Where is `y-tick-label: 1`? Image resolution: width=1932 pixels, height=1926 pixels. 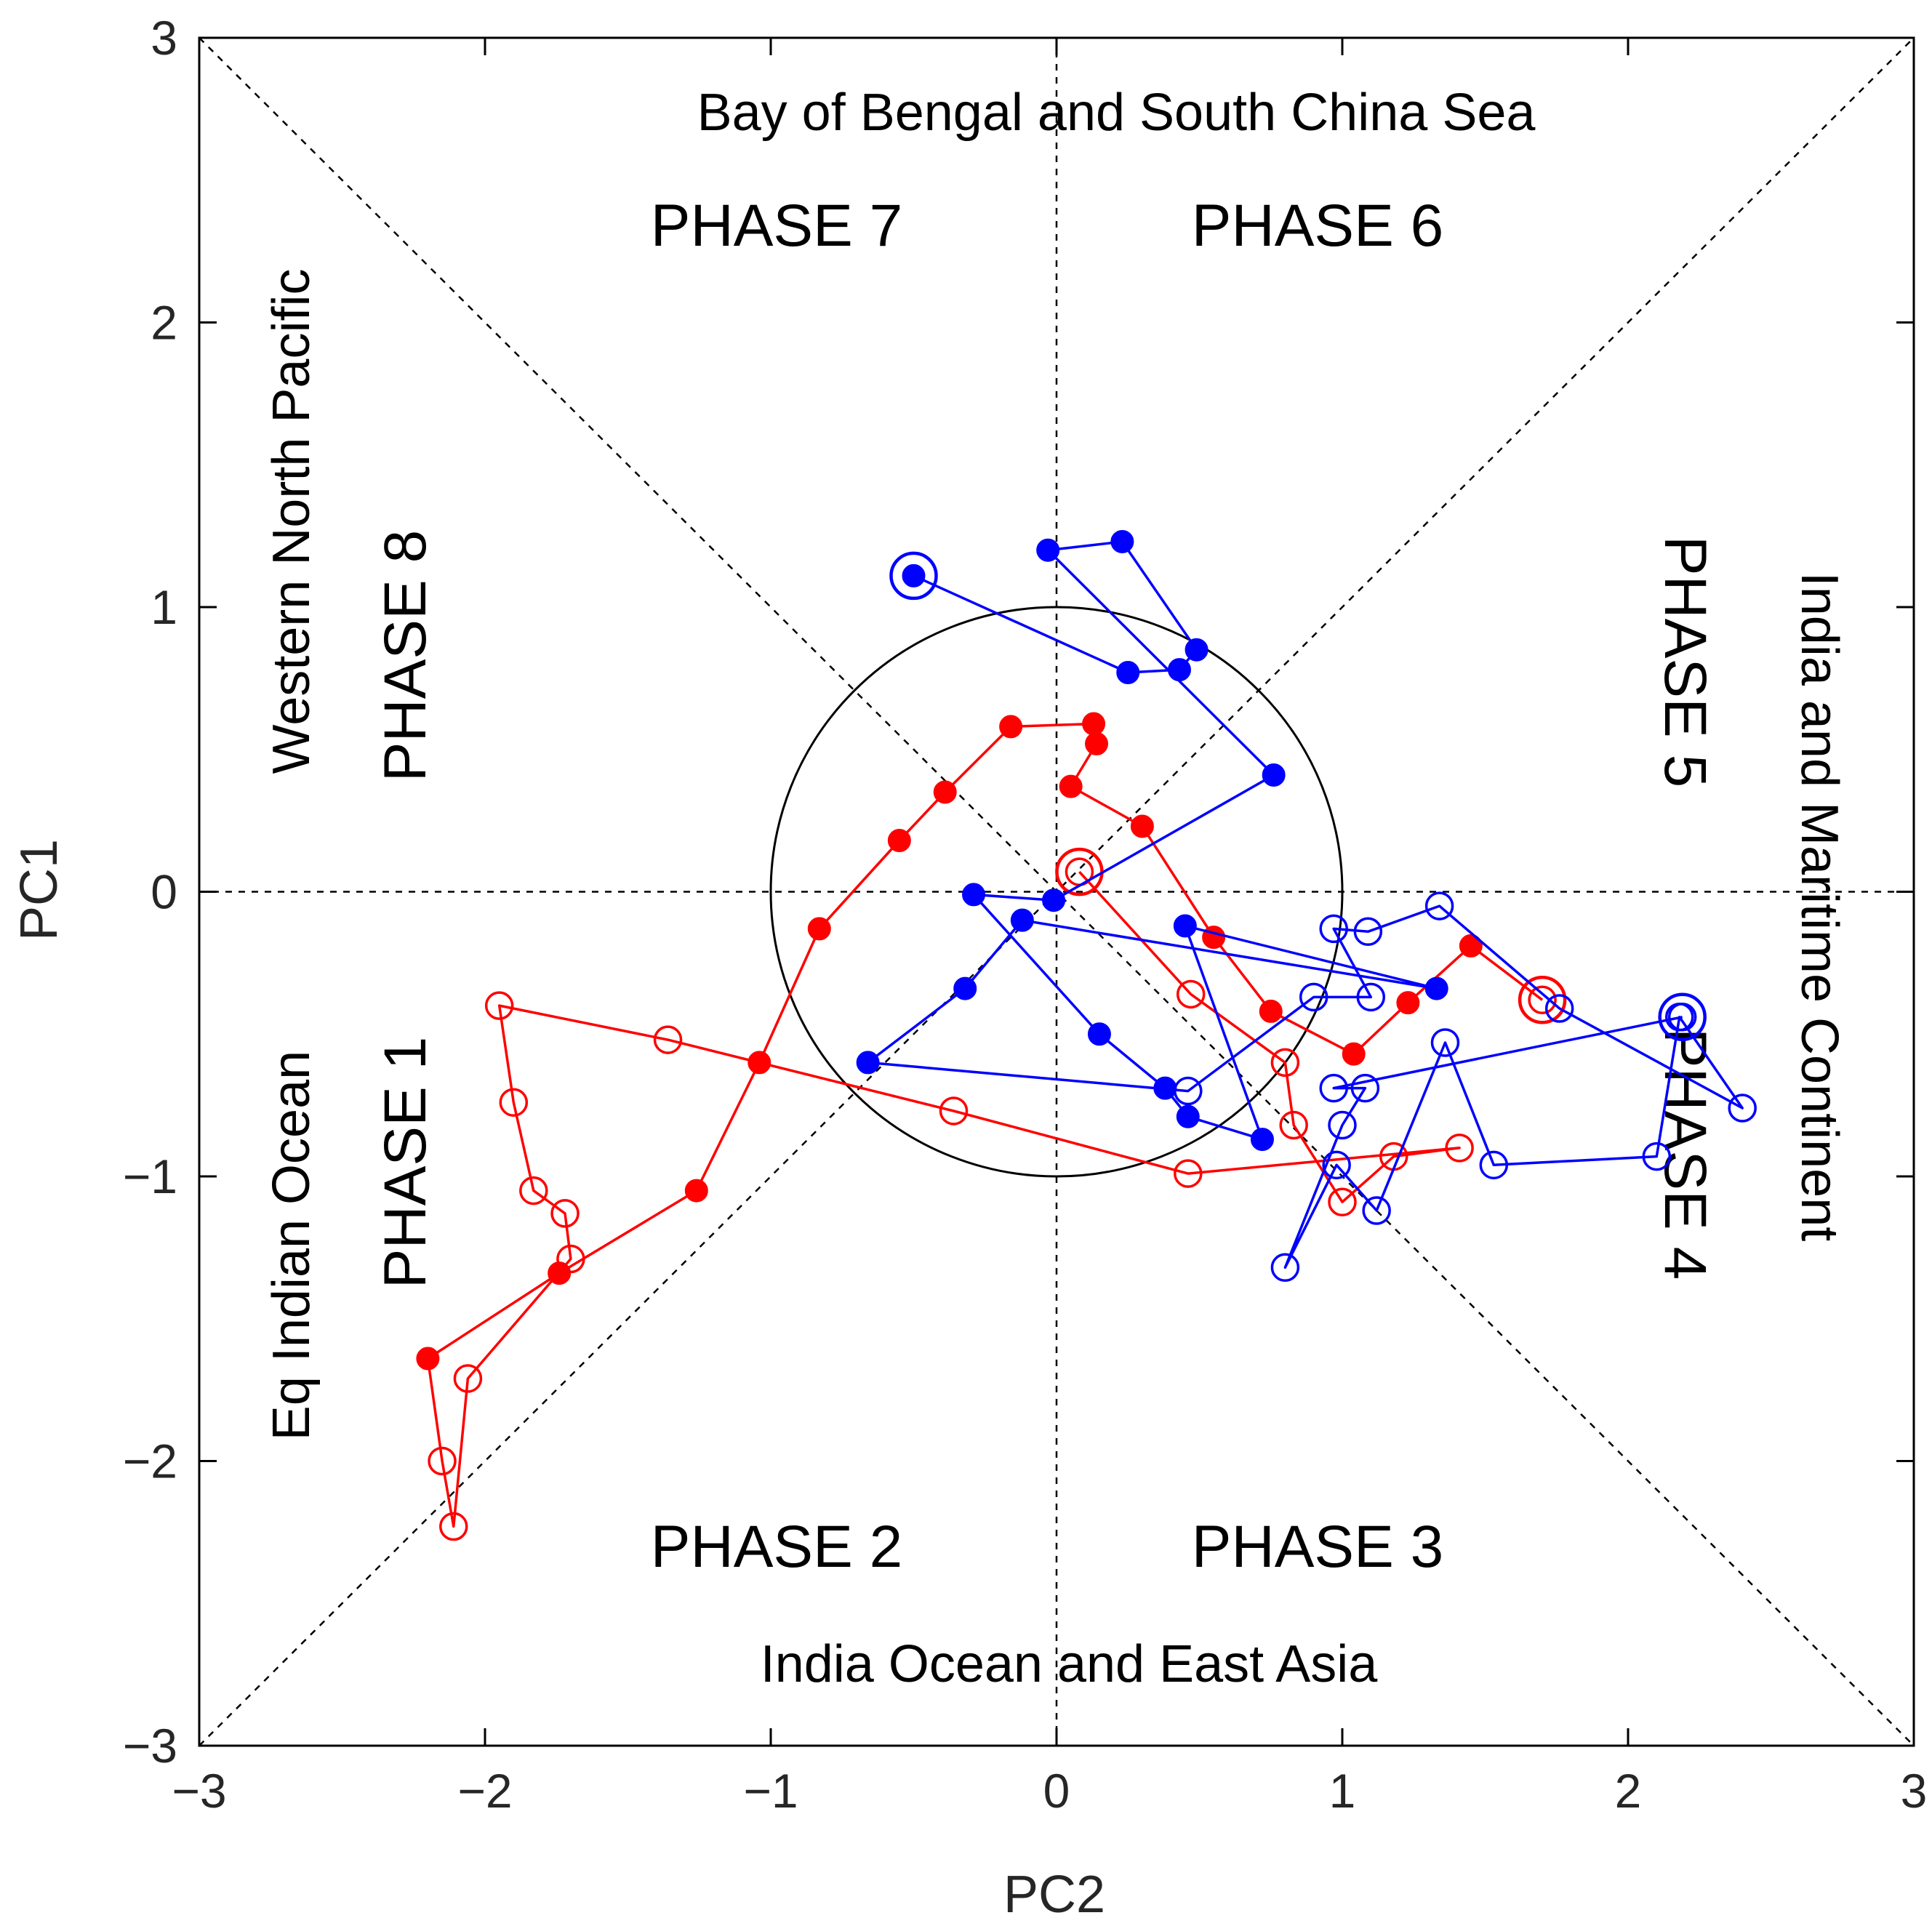
y-tick-label: 1 is located at coordinates (164, 607).